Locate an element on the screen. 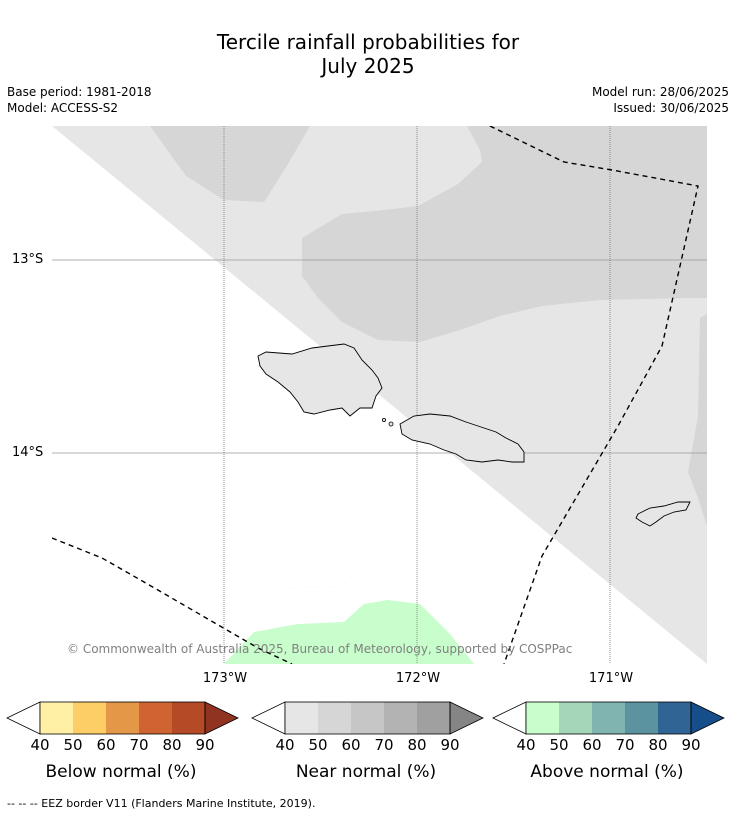  meta-right: Model run: 28/06/2025 Issued: 30/06/2025 is located at coordinates (660, 100).